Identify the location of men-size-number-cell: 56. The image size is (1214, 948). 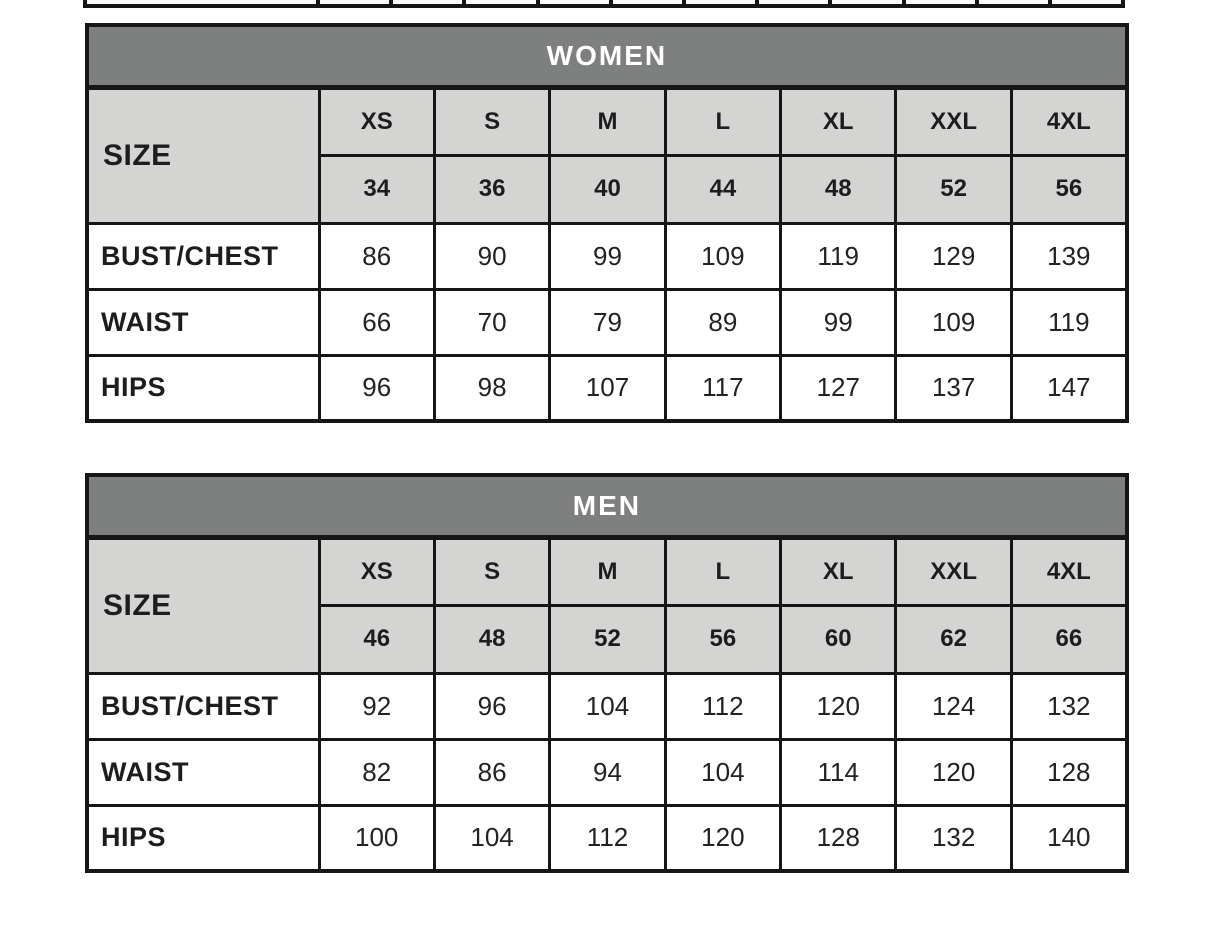
(723, 639).